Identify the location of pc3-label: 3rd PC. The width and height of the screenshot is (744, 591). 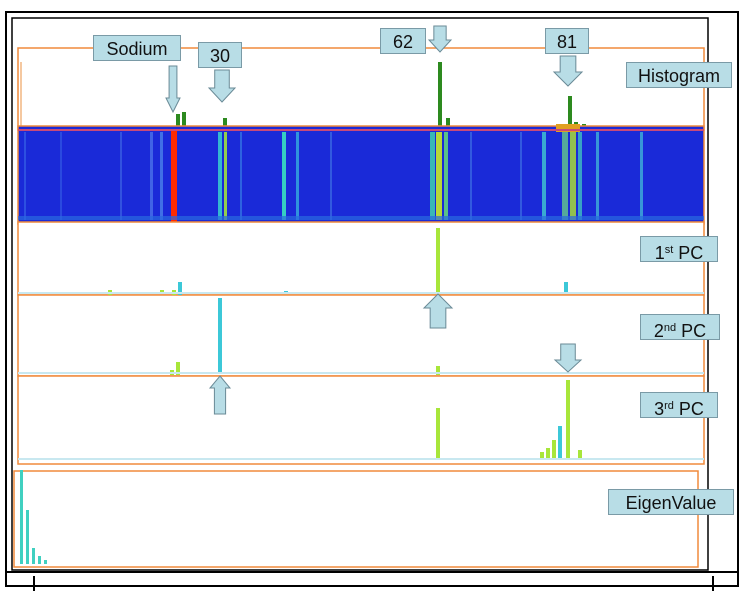
(679, 405).